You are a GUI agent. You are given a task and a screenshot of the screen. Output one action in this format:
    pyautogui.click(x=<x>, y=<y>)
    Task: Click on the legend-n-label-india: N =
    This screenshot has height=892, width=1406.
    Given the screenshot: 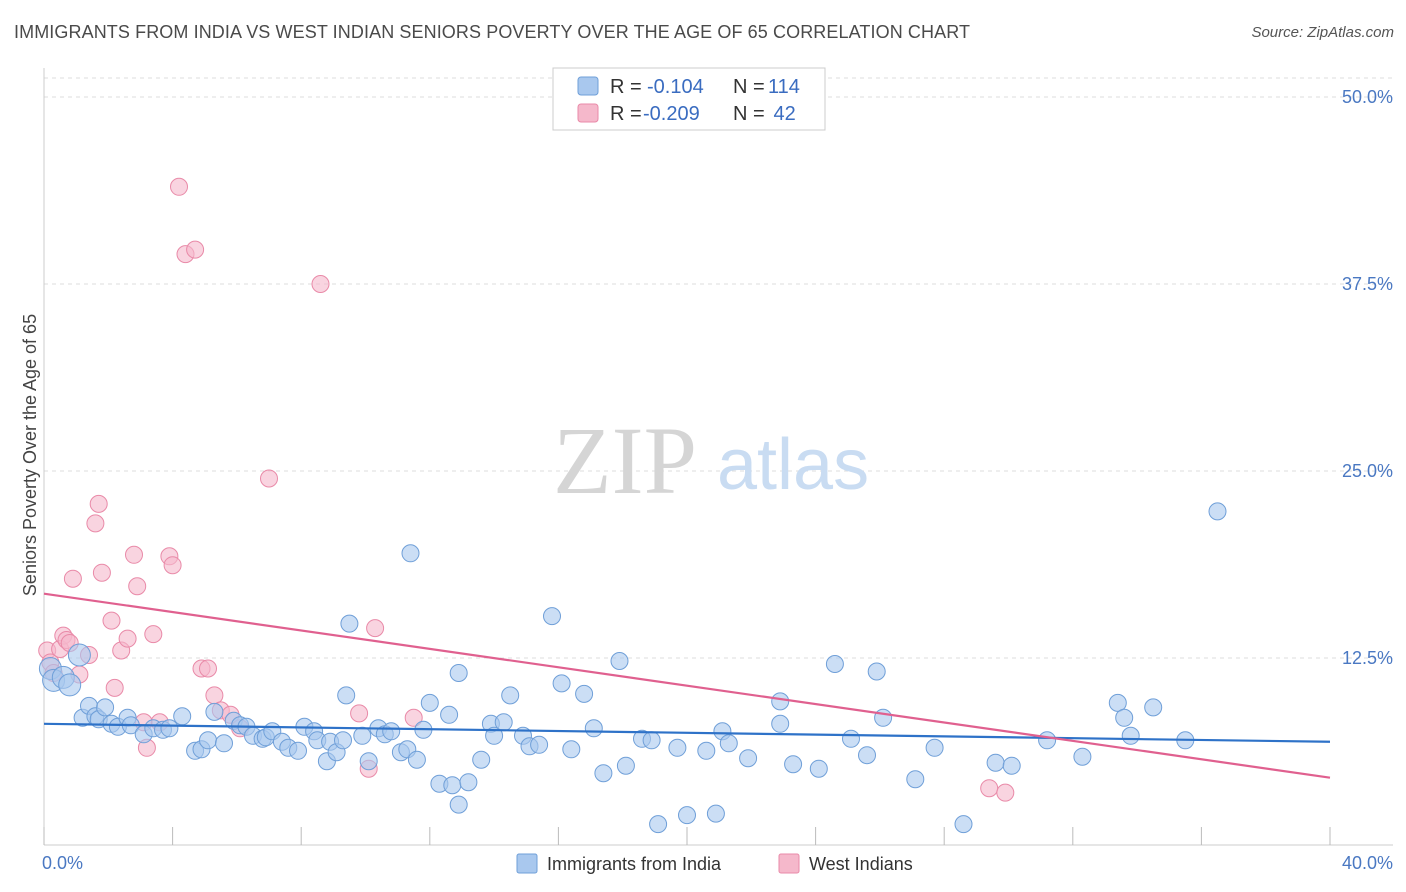 What is the action you would take?
    pyautogui.click(x=749, y=87)
    